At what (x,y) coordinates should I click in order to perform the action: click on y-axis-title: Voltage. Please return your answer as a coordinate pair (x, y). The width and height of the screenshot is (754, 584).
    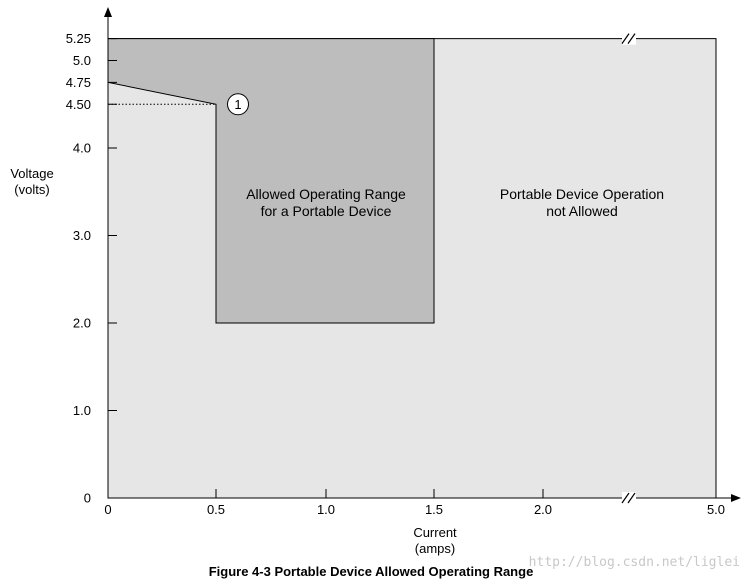
    Looking at the image, I should click on (31, 173).